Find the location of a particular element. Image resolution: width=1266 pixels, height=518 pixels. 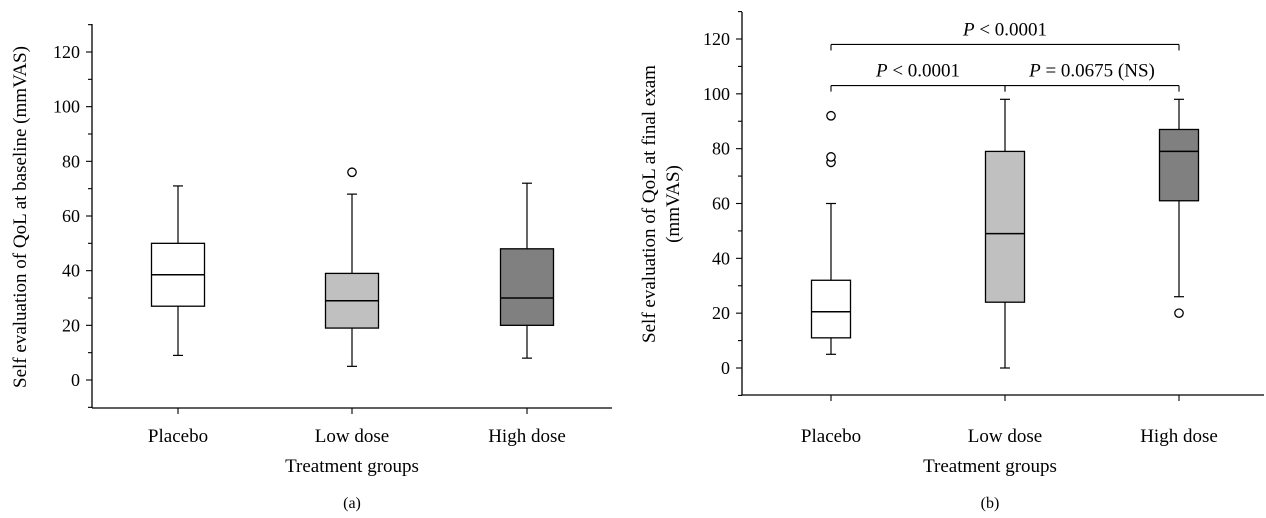

panel-b-x-tick-label-low-dose: Low dose is located at coordinates (1005, 436).